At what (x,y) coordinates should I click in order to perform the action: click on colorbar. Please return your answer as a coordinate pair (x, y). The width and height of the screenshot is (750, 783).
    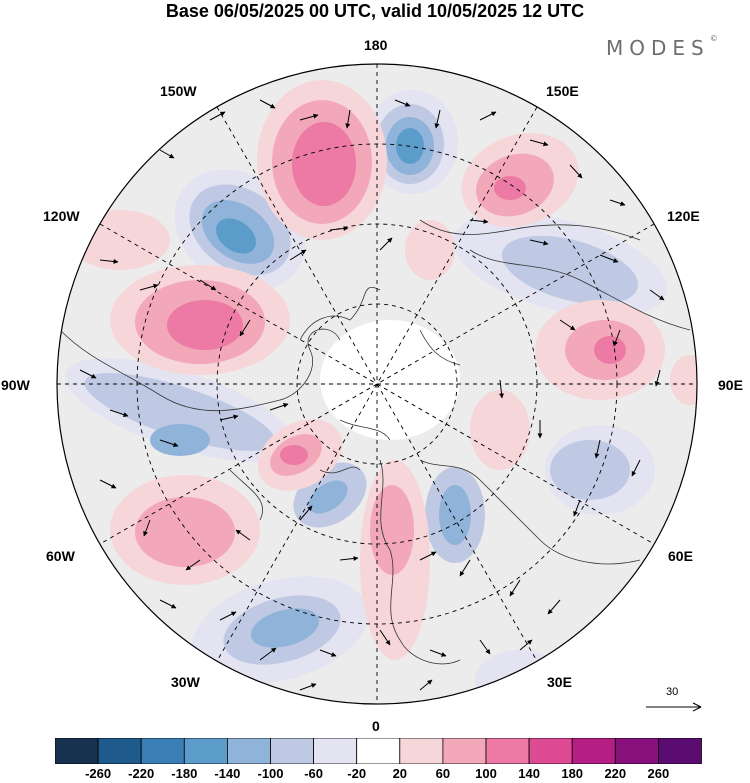
    Looking at the image, I should click on (378, 751).